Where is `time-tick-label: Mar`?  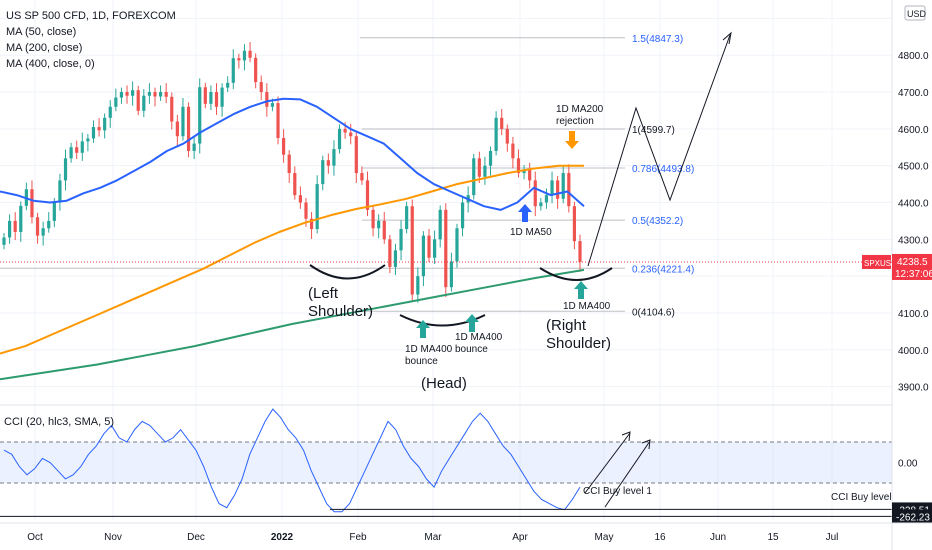 time-tick-label: Mar is located at coordinates (433, 537).